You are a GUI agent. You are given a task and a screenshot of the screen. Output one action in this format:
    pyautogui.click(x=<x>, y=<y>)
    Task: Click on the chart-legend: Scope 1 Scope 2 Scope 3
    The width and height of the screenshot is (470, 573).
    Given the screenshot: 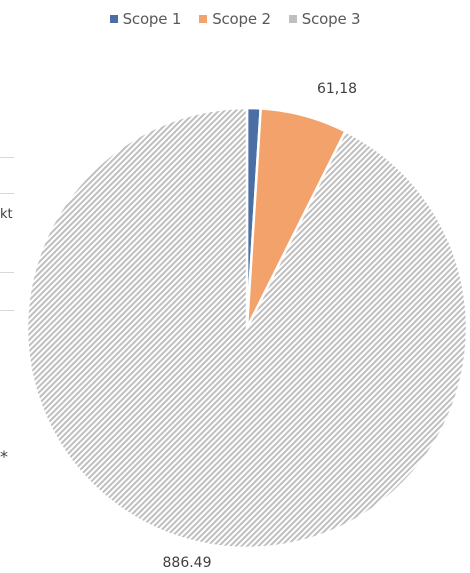 What is the action you would take?
    pyautogui.click(x=235, y=19)
    